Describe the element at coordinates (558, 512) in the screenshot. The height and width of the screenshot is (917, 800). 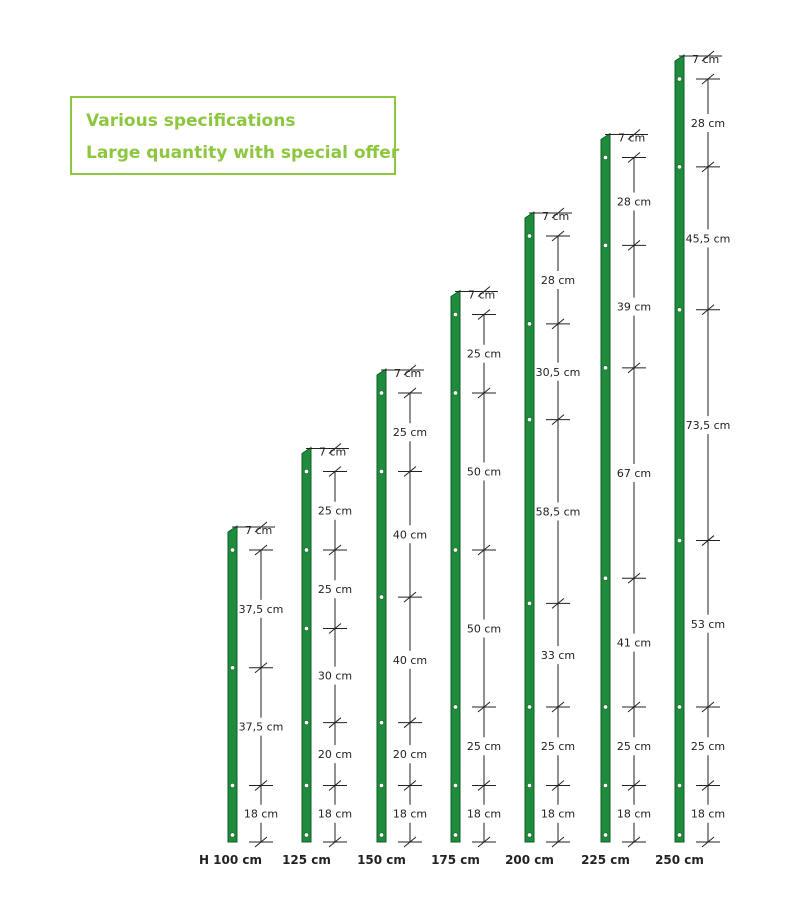
I see `segment-label: 58,5 cm` at that location.